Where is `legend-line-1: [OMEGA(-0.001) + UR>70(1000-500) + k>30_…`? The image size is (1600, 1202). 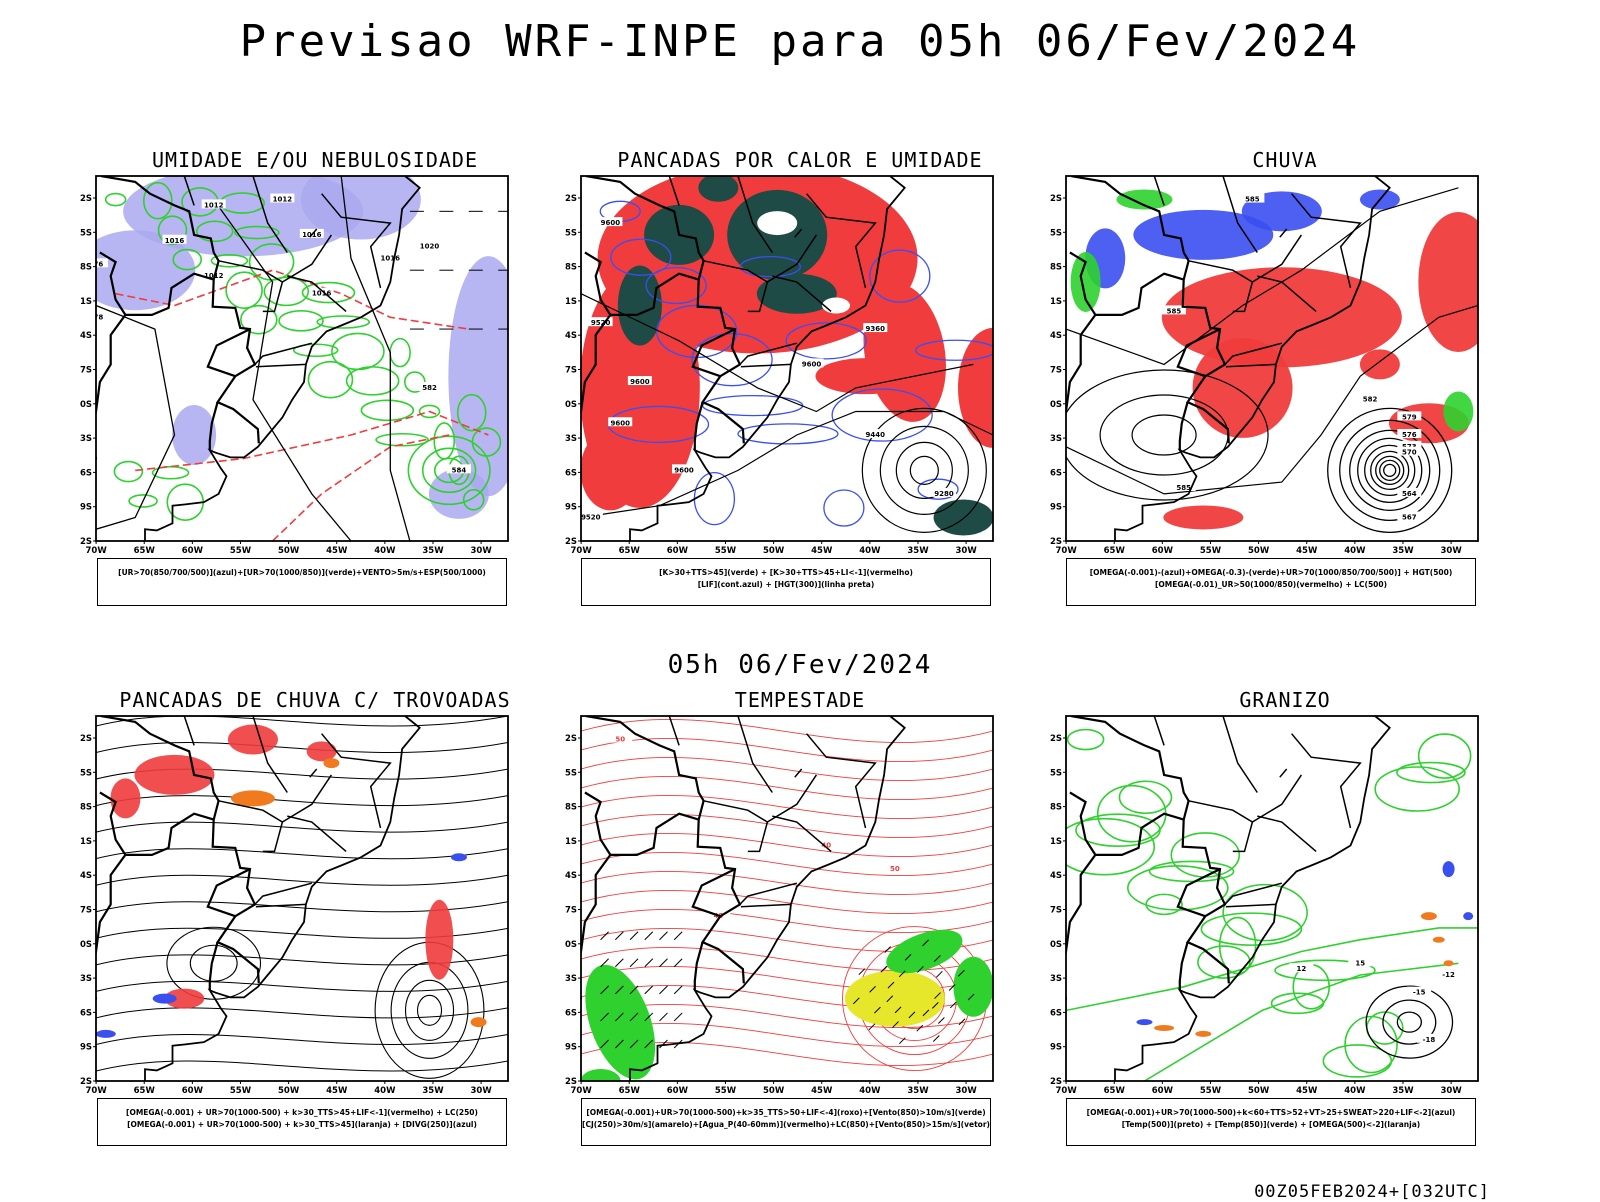
legend-line-1: [OMEGA(-0.001) + UR>70(1000-500) + k>30_… is located at coordinates (302, 1113).